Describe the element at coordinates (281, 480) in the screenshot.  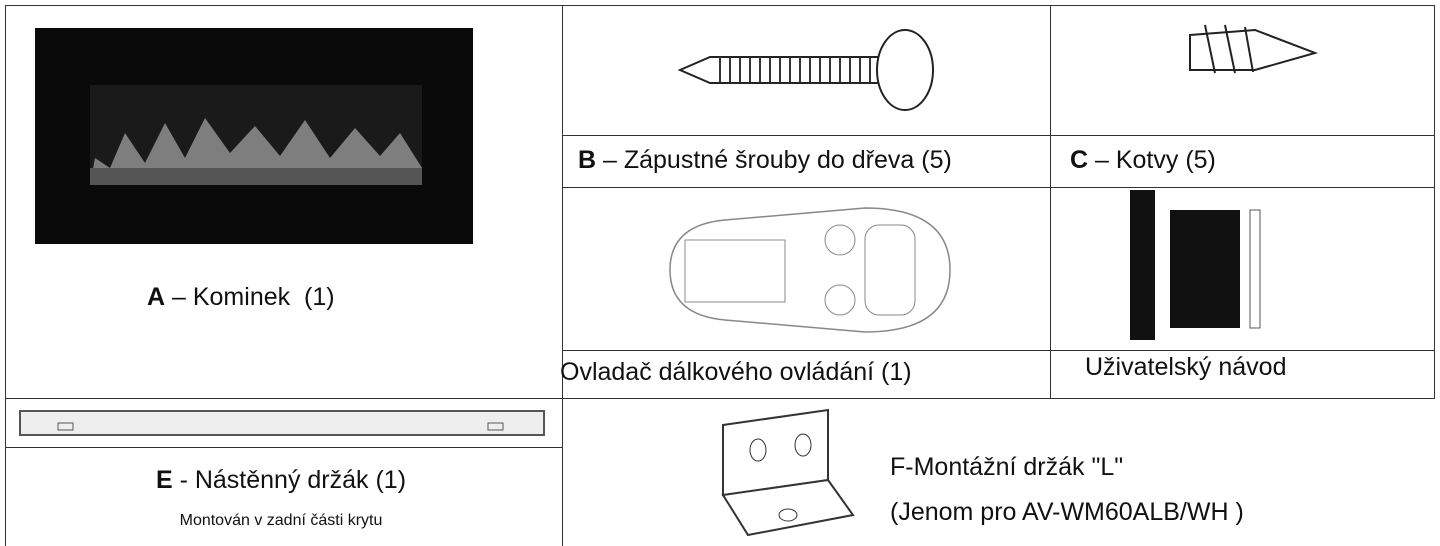
I see `label-e: E - Nástěnný držák (1)` at that location.